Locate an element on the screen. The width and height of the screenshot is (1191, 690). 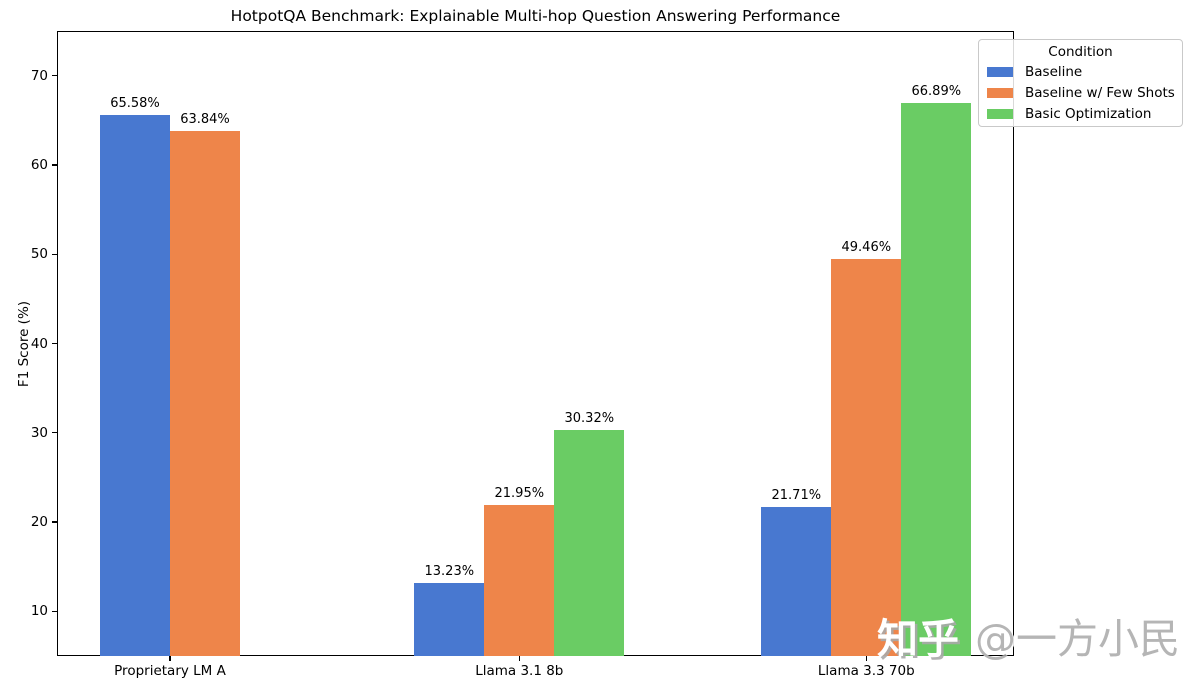
bar-value-label: 21.95% is located at coordinates (519, 493).